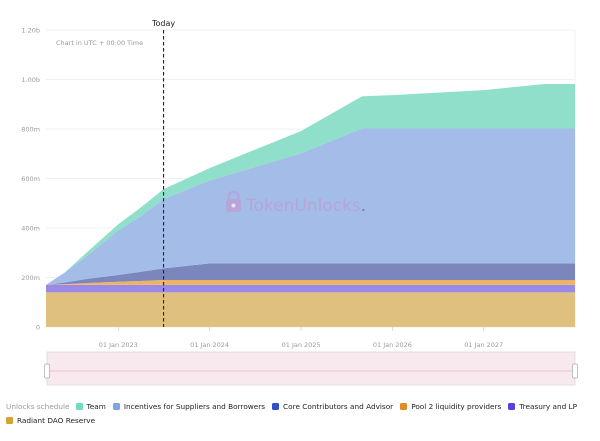 The width and height of the screenshot is (600, 441). I want to click on legend-item-pool2: Pool 2 liquidity providers, so click(450, 406).